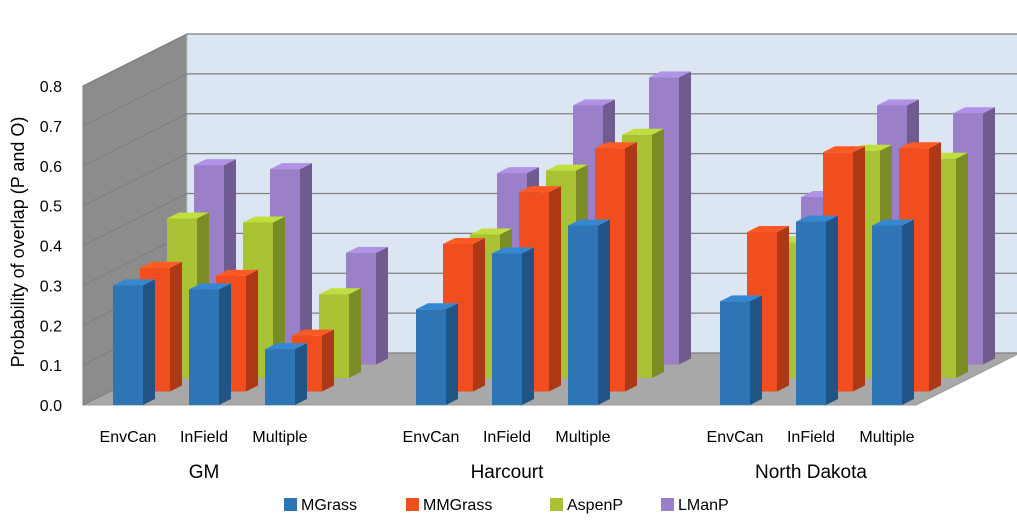  Describe the element at coordinates (51, 286) in the screenshot. I see `y-tick-label: 0.3` at that location.